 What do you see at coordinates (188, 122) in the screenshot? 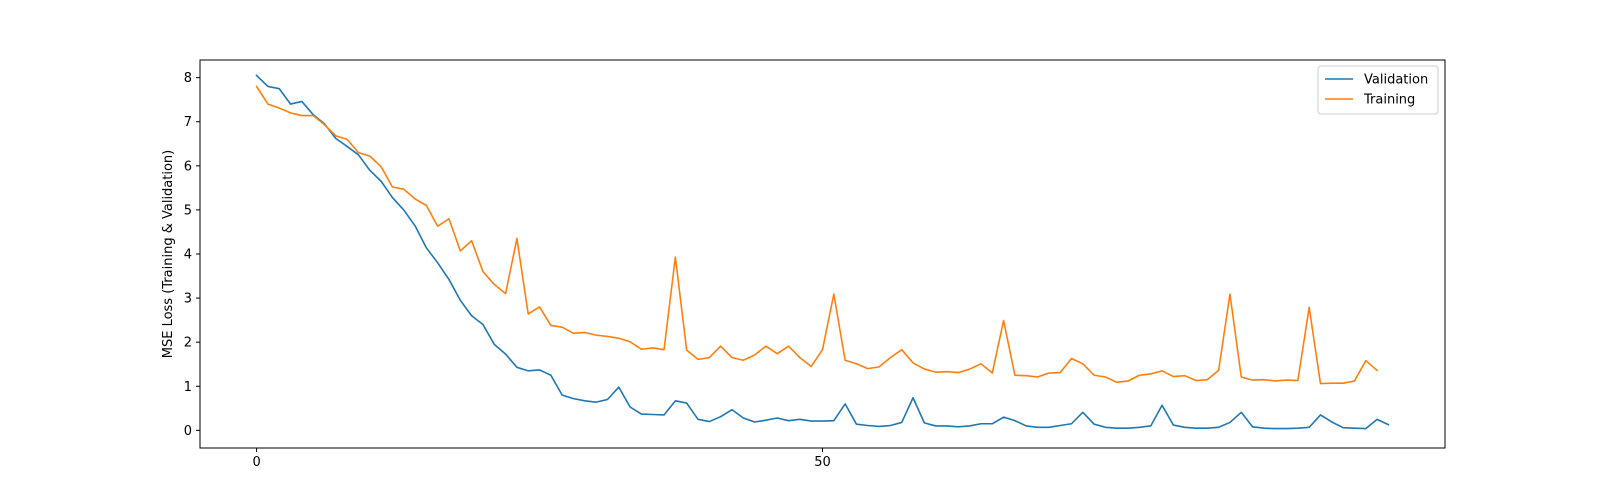
I see `y-tick-label: 7` at bounding box center [188, 122].